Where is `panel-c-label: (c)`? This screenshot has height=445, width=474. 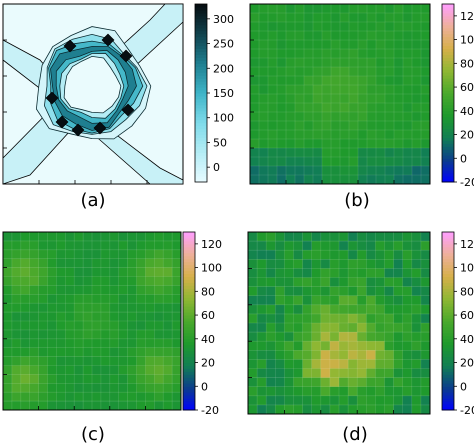 panel-c-label: (c) is located at coordinates (93, 434).